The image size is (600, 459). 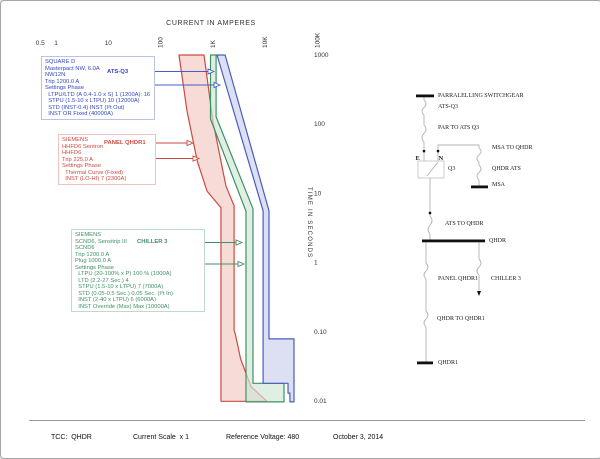 I want to click on transfer-switch-blade, so click(x=432, y=169).